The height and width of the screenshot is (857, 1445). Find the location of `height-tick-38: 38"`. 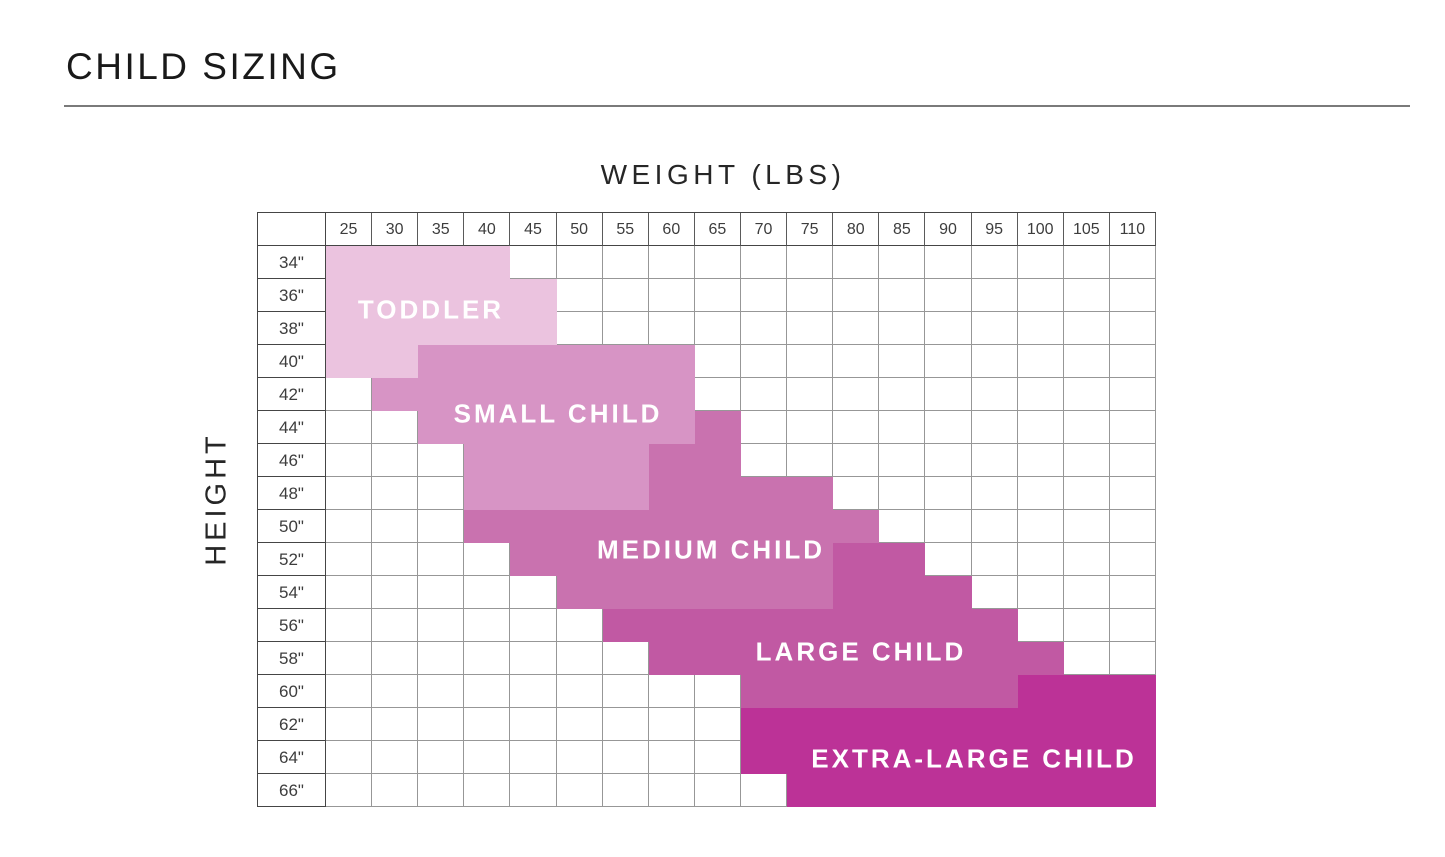

height-tick-38: 38" is located at coordinates (292, 328).